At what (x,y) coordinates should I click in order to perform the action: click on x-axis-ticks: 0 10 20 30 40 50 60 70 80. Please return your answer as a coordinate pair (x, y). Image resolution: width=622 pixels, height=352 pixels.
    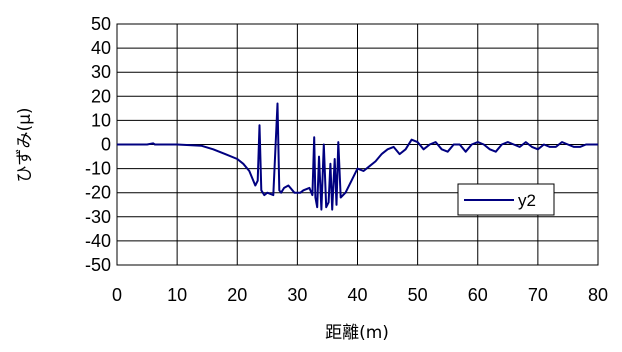
    Looking at the image, I should click on (360, 295).